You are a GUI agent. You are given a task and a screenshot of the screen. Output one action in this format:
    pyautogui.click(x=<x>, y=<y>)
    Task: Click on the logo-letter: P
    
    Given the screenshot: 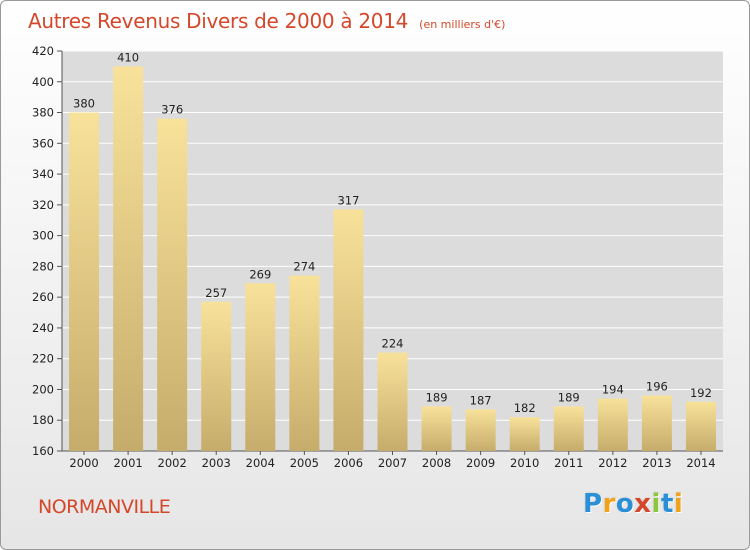 What is the action you would take?
    pyautogui.click(x=593, y=504)
    